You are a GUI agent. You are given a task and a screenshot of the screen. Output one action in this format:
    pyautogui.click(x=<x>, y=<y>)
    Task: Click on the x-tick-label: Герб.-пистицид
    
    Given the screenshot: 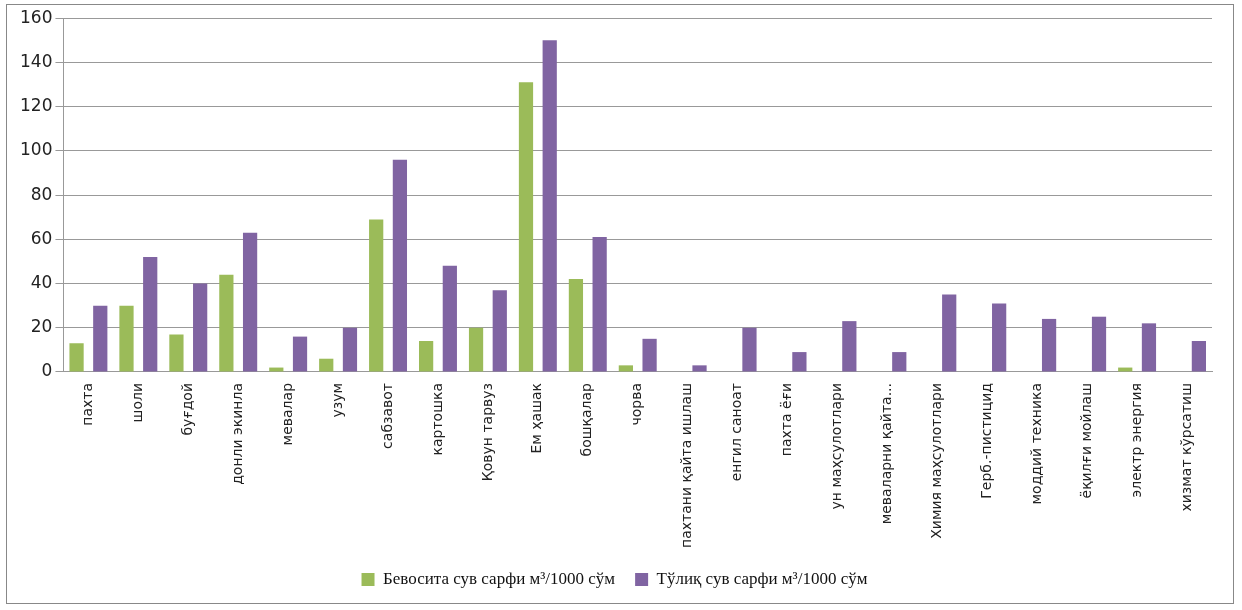 What is the action you would take?
    pyautogui.click(x=985, y=440)
    